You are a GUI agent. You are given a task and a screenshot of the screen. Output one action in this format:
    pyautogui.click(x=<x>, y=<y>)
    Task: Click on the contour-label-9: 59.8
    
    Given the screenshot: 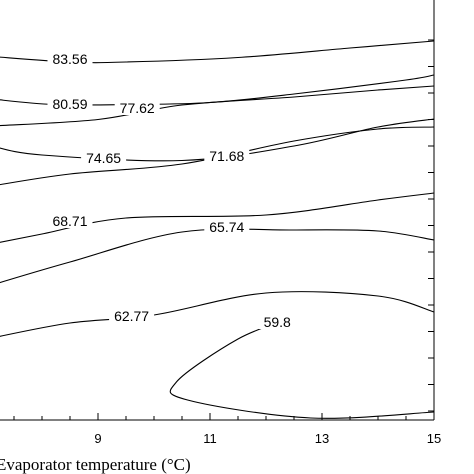 What is the action you would take?
    pyautogui.click(x=277, y=322)
    